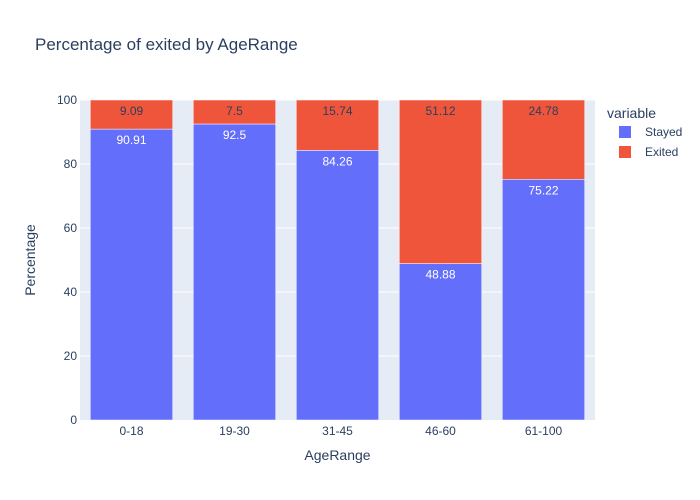  What do you see at coordinates (625, 152) in the screenshot?
I see `legend-swatch-exited` at bounding box center [625, 152].